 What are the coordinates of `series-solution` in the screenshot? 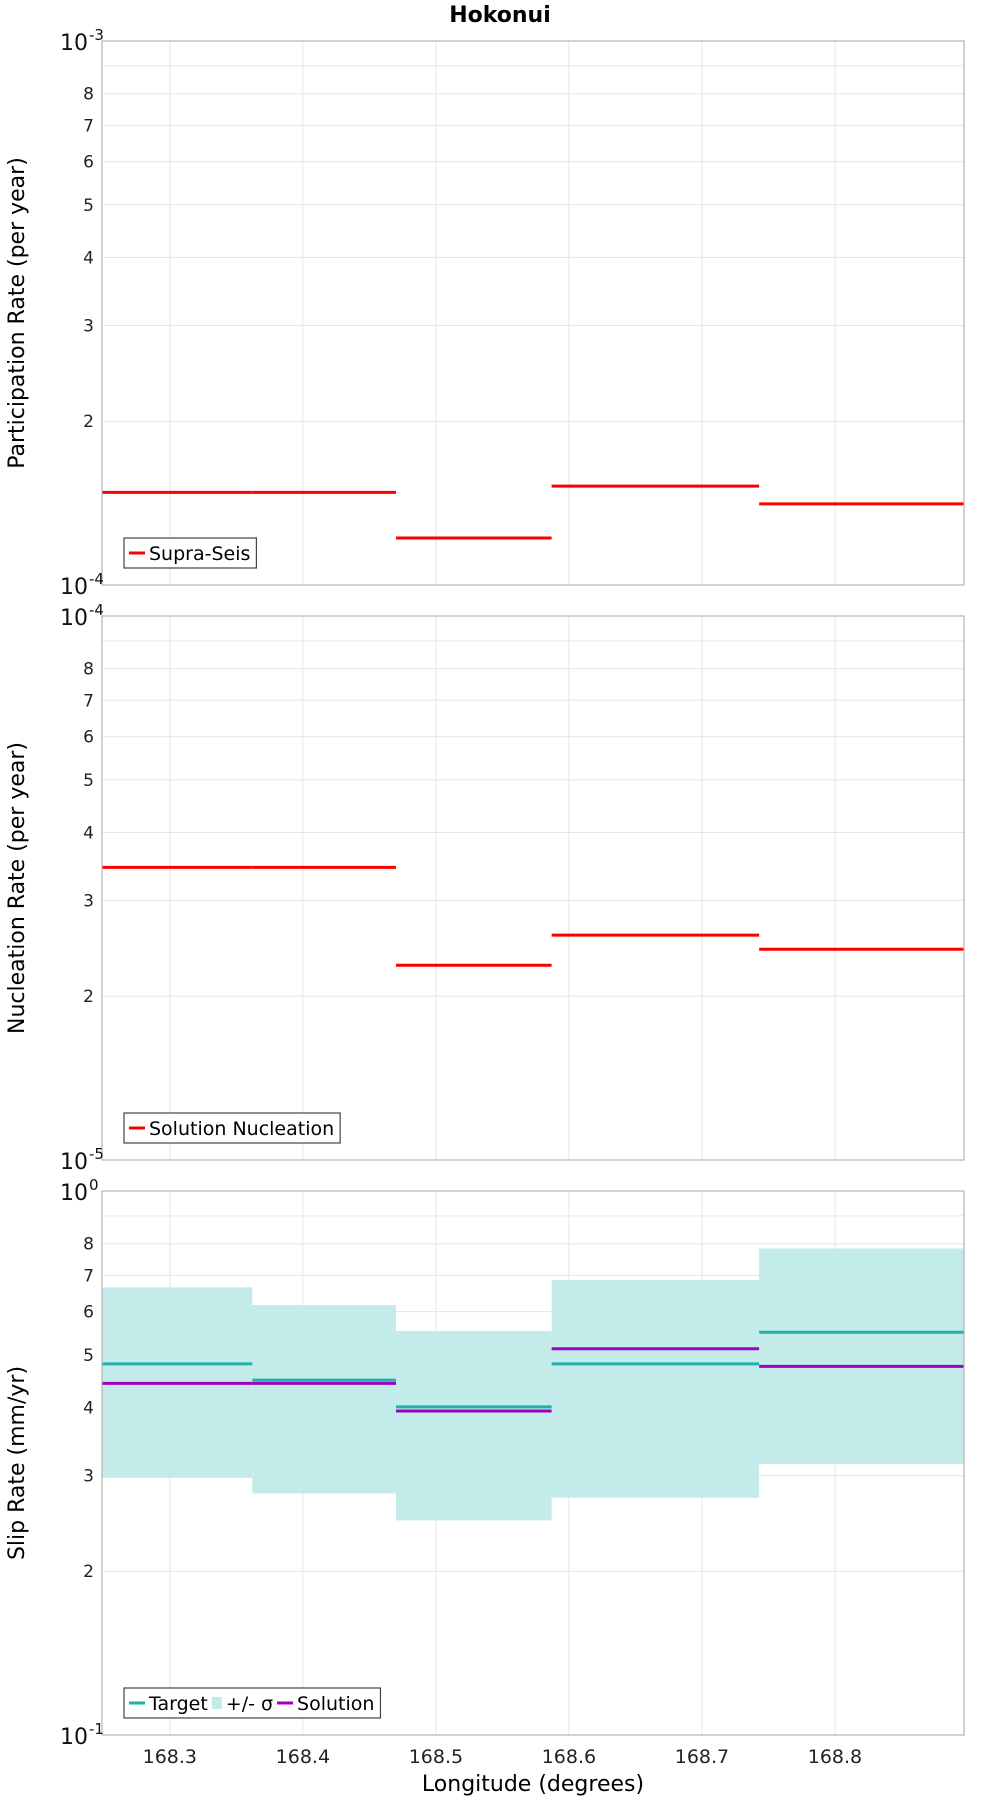 It's located at (533, 1380).